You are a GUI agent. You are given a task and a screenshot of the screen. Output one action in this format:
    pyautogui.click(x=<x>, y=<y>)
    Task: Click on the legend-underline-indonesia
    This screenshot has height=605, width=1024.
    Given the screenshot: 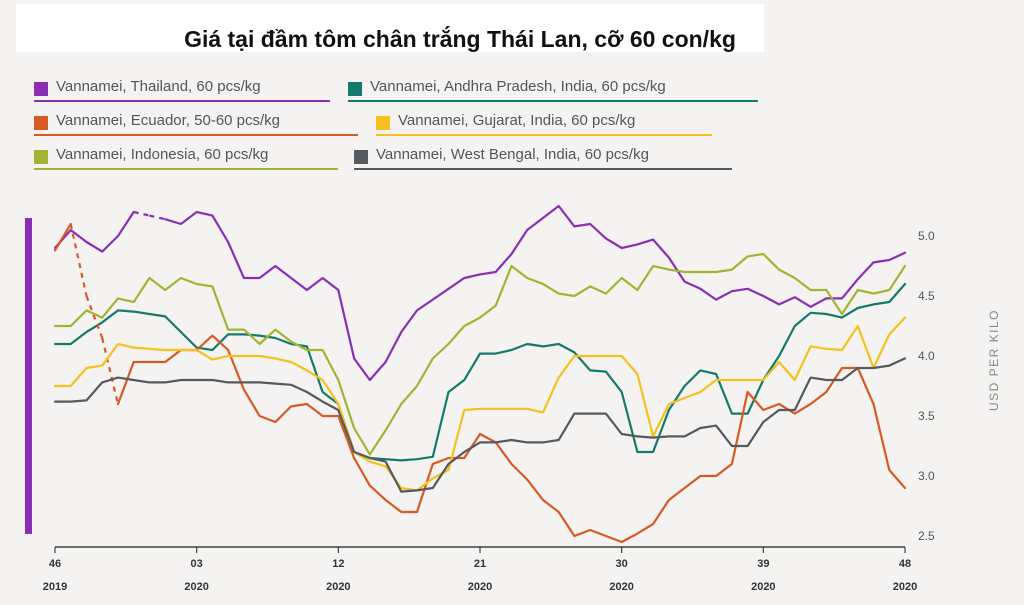 What is the action you would take?
    pyautogui.click(x=186, y=169)
    